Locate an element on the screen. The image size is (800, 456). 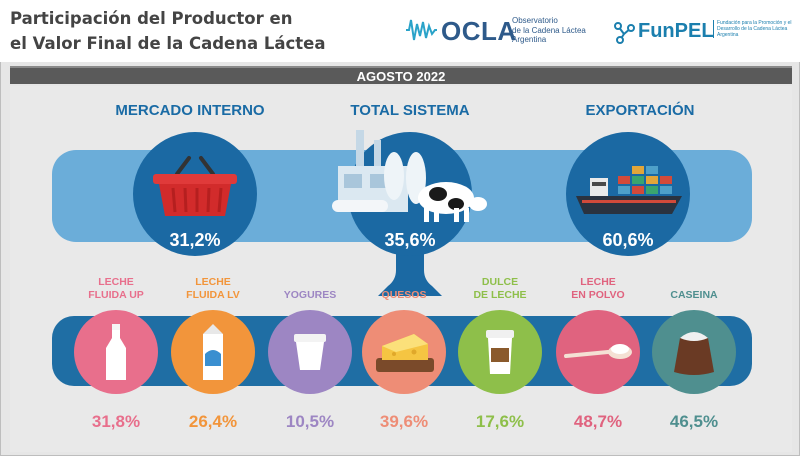
segment-circle-exportacion: 60,6% is located at coordinates (628, 194).